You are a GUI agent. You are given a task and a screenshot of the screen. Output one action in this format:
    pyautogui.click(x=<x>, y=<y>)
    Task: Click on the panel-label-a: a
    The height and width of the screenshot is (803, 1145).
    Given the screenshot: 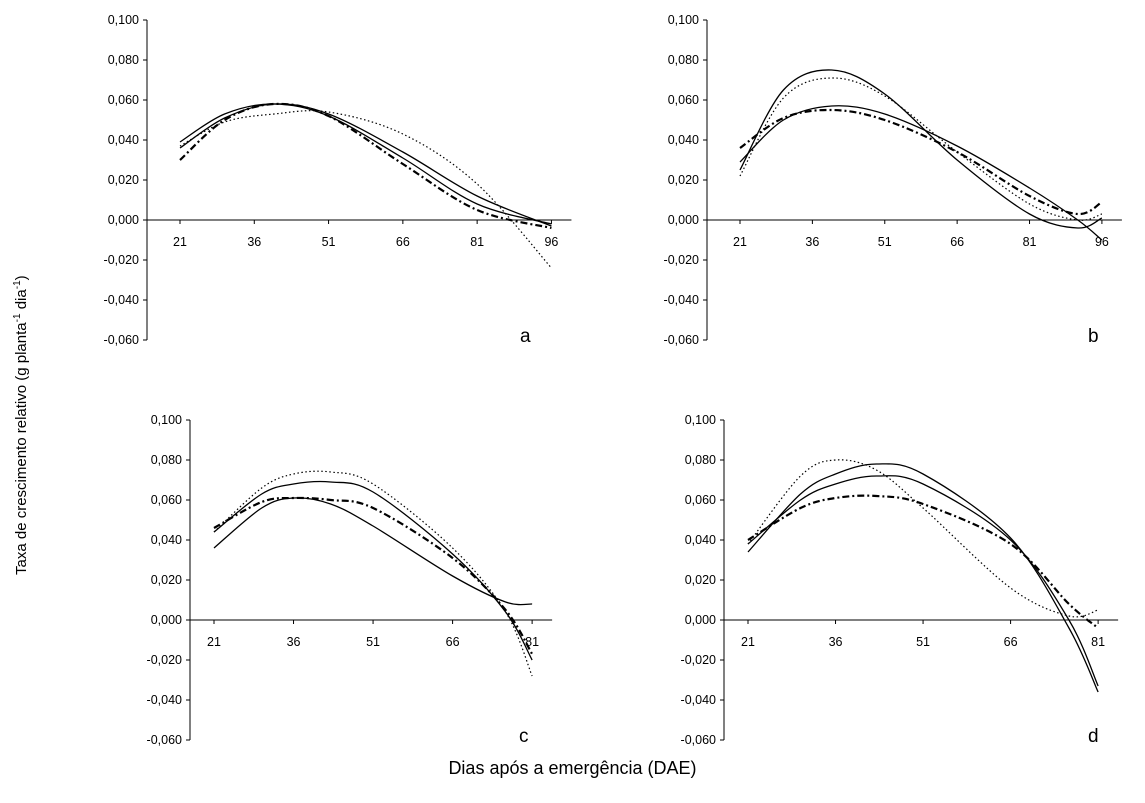 What is the action you would take?
    pyautogui.click(x=525, y=336)
    